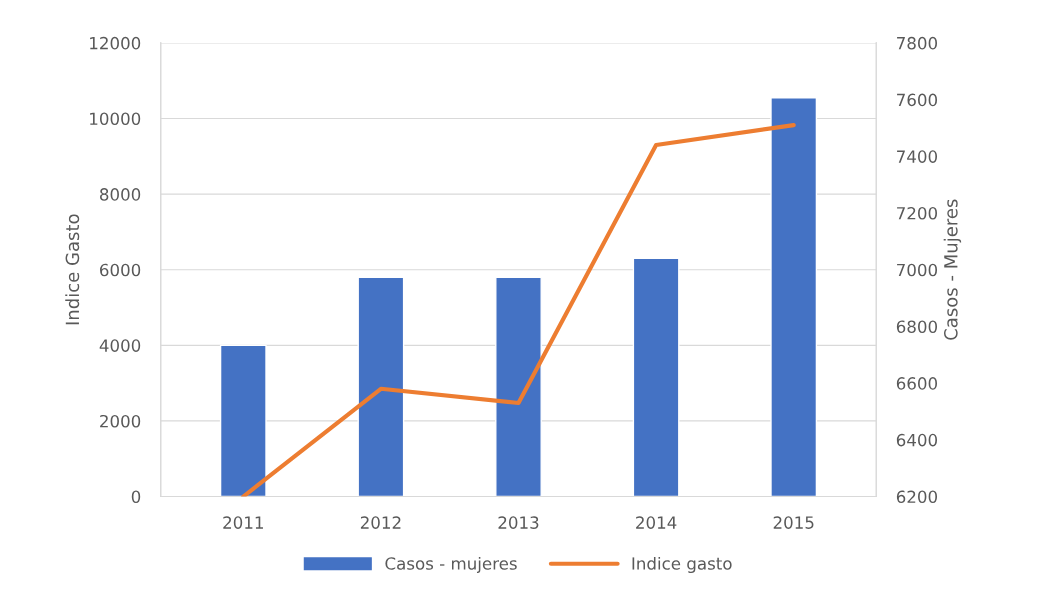  What do you see at coordinates (682, 565) in the screenshot?
I see `legend-label: Indice gasto` at bounding box center [682, 565].